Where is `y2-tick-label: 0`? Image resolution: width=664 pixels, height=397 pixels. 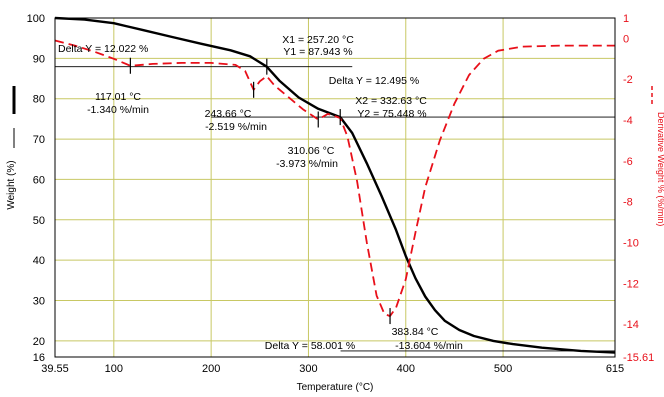
y2-tick-label: 0 is located at coordinates (626, 39).